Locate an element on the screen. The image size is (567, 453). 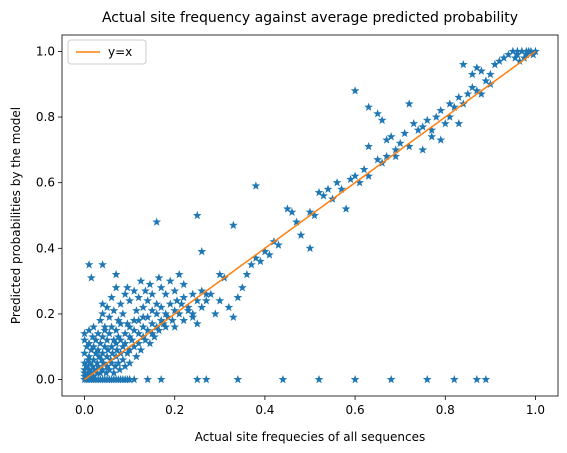
legend: y=x is located at coordinates (107, 52).